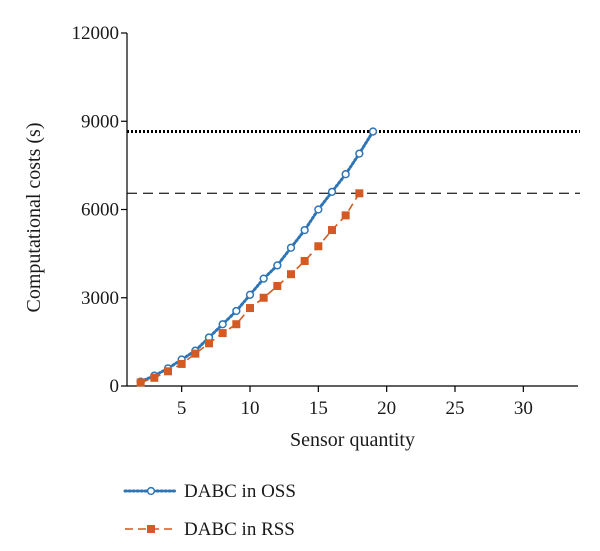  I want to click on legend-item: DABC in OSS, so click(209, 491).